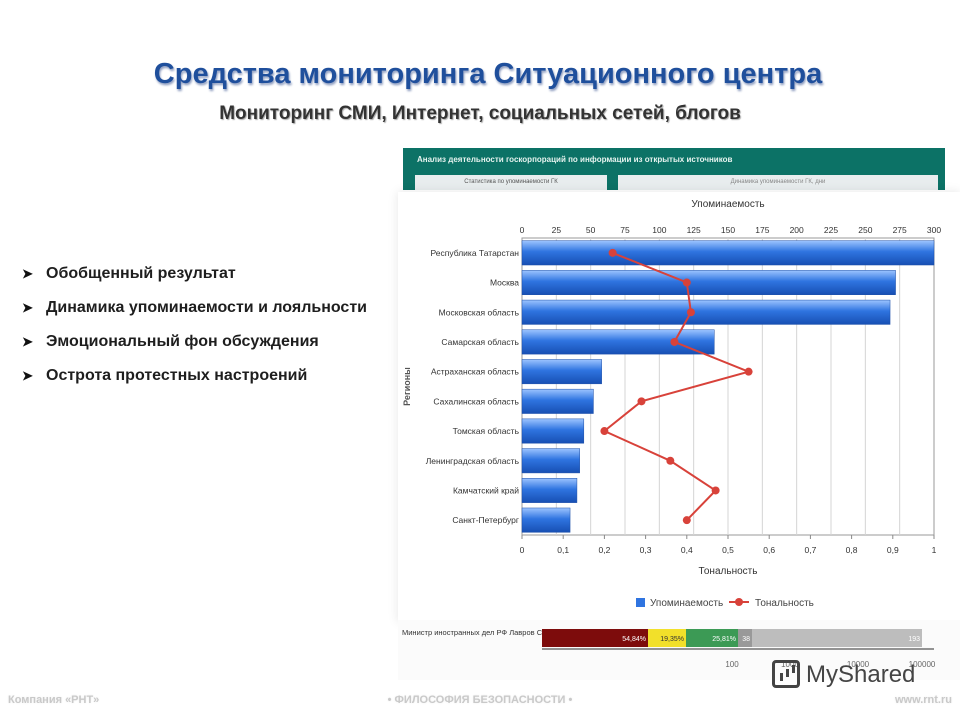 Image resolution: width=960 pixels, height=720 pixels. Describe the element at coordinates (141, 273) in the screenshot. I see `bullet-text: Обобщенный результат` at that location.